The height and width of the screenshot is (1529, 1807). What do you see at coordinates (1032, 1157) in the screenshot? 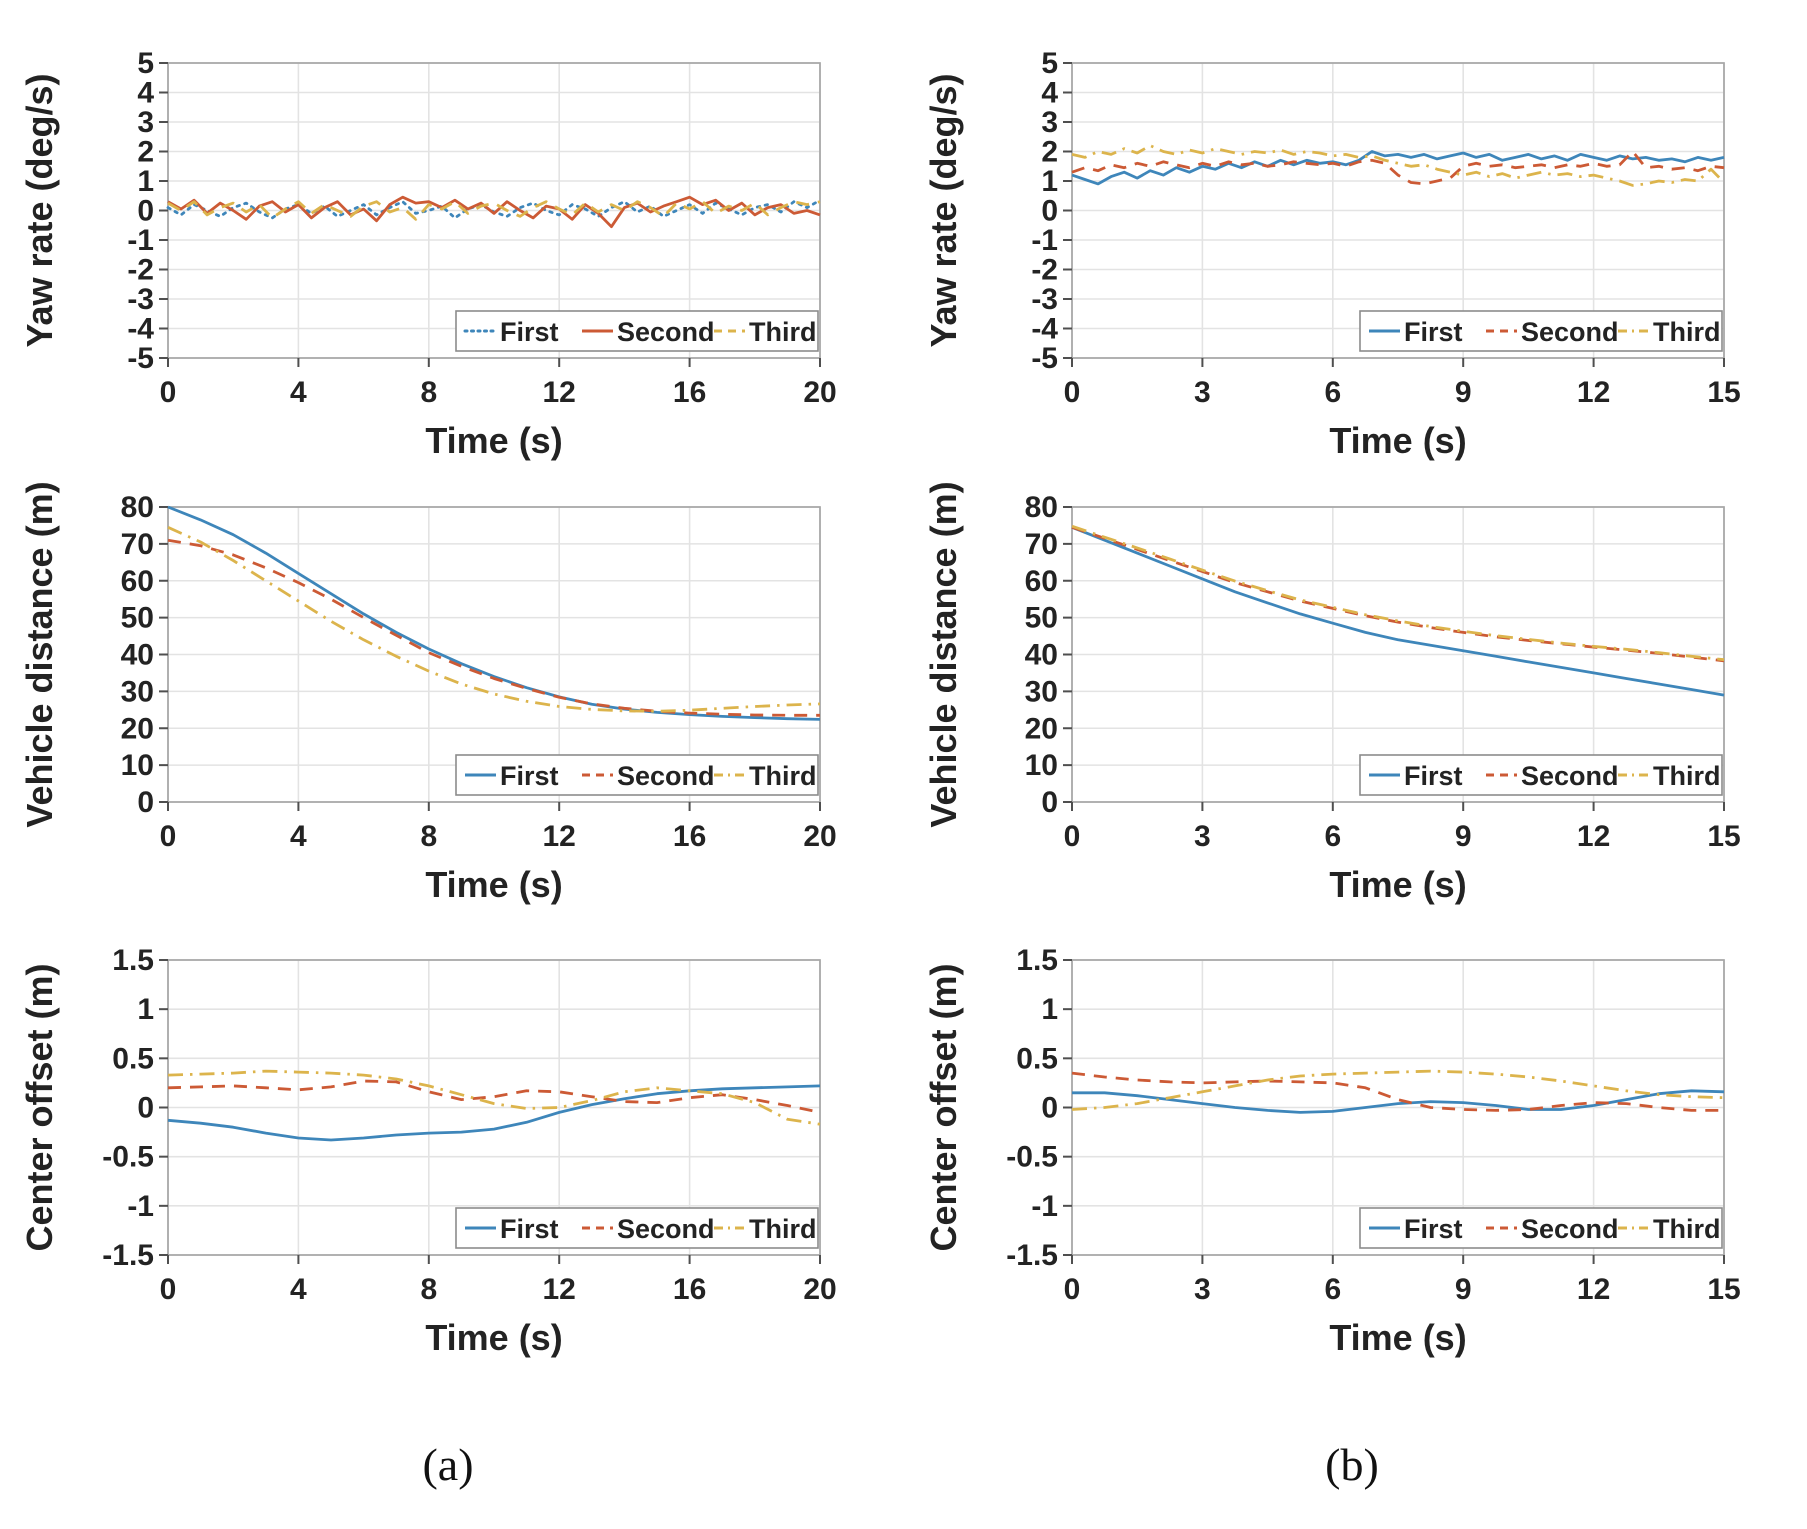
I see `y-tick-label: -0.5` at bounding box center [1032, 1157].